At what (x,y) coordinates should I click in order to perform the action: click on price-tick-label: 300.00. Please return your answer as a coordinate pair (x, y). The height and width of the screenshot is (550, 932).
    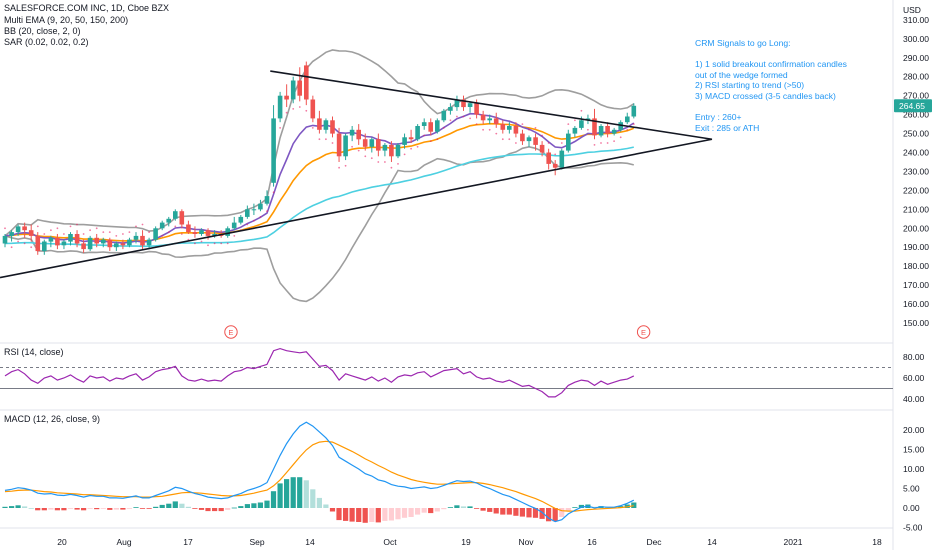
    Looking at the image, I should click on (916, 39).